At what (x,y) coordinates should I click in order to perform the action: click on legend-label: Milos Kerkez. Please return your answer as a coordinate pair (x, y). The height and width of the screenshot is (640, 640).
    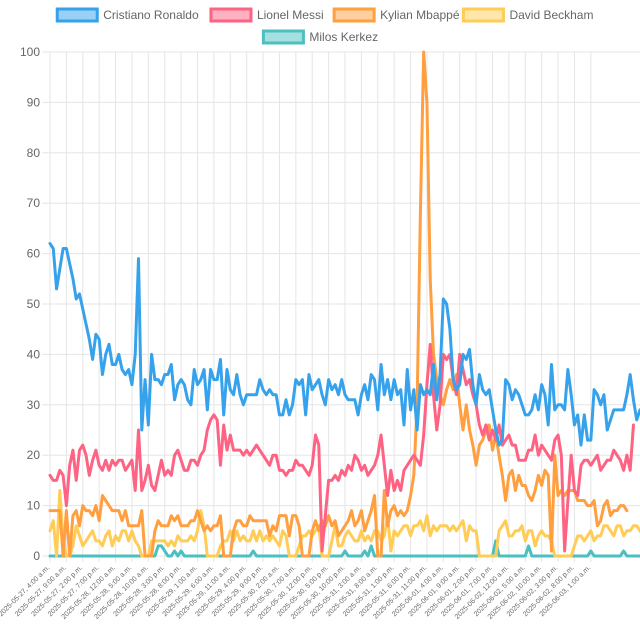
    Looking at the image, I should click on (343, 37).